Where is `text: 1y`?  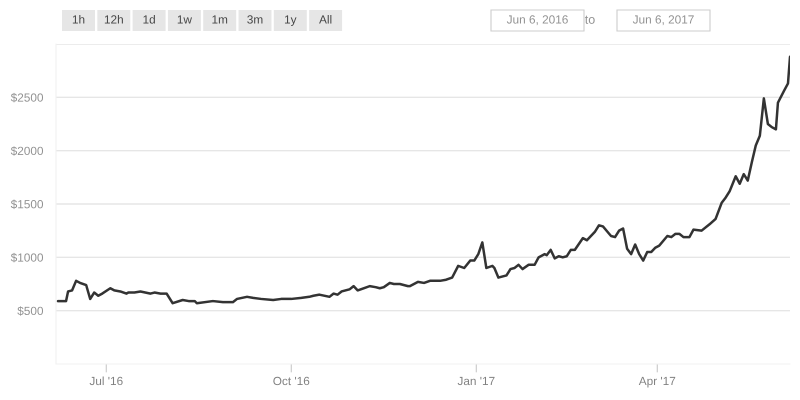 text: 1y is located at coordinates (290, 20).